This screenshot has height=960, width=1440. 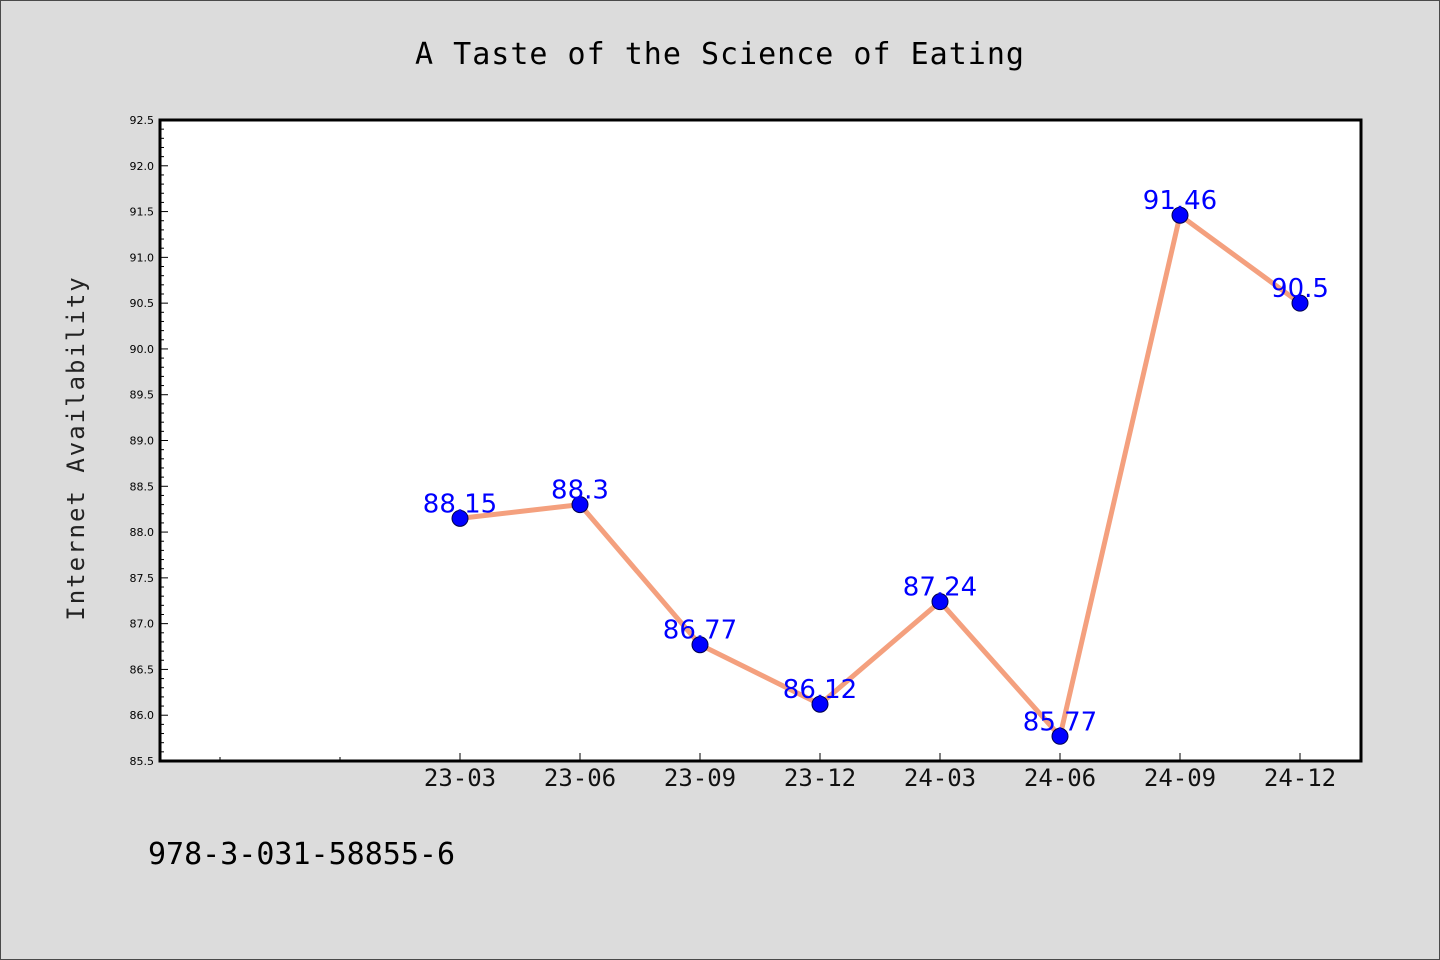 What do you see at coordinates (142, 441) in the screenshot?
I see `y-tick-label: 89.0` at bounding box center [142, 441].